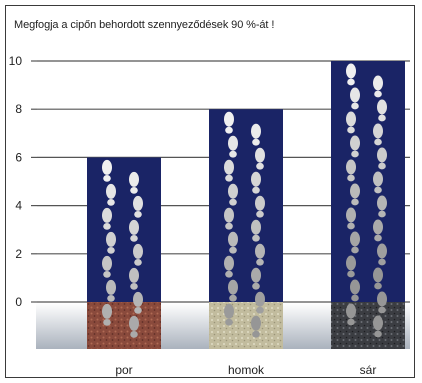 Image resolution: width=422 pixels, height=383 pixels. What do you see at coordinates (16, 61) in the screenshot?
I see `y-tick-label: 10` at bounding box center [16, 61].